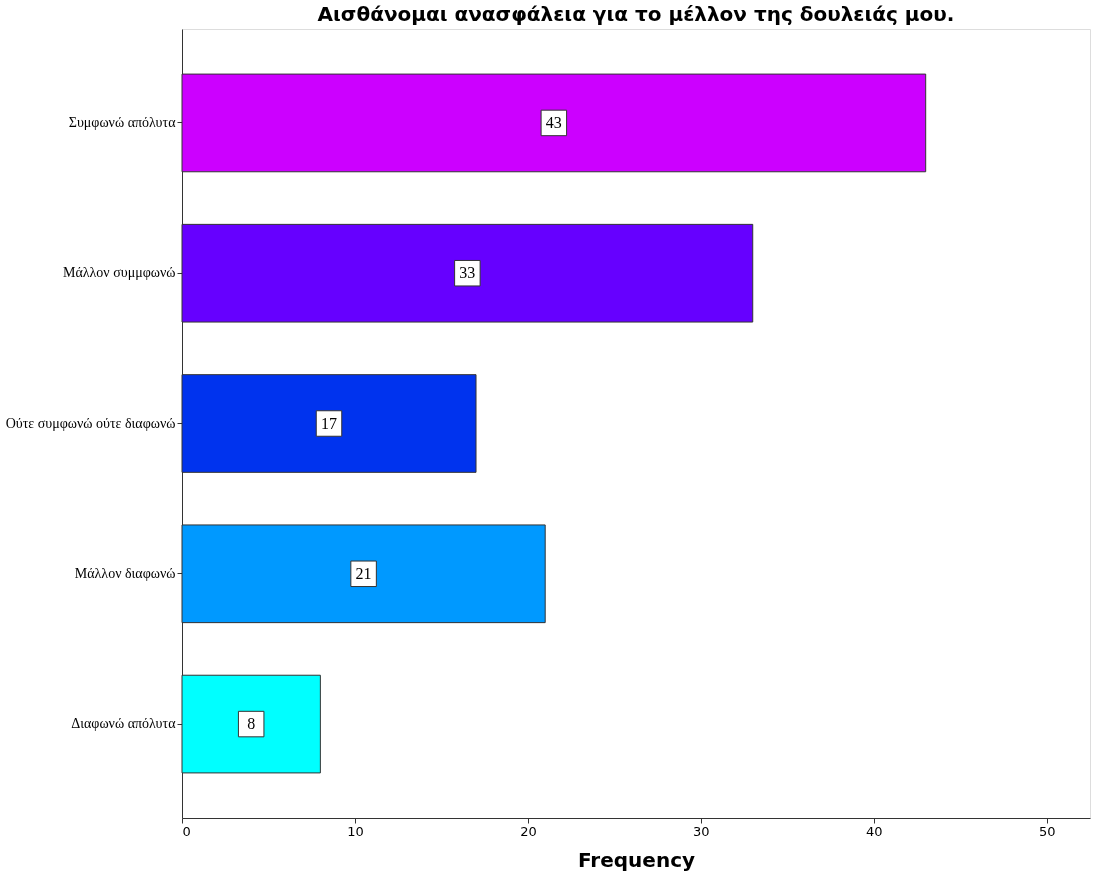  Describe the element at coordinates (363, 573) in the screenshot. I see `data-label: 21` at that location.